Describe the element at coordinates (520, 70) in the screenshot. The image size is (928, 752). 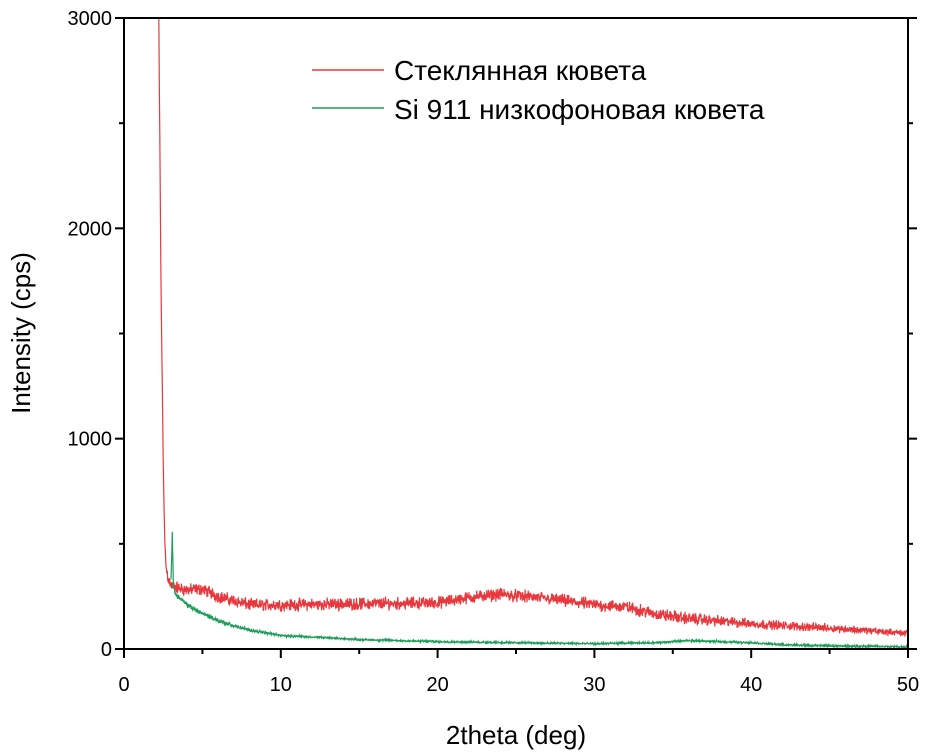
I see `legend-label-glass: Стеклянная кювета` at that location.